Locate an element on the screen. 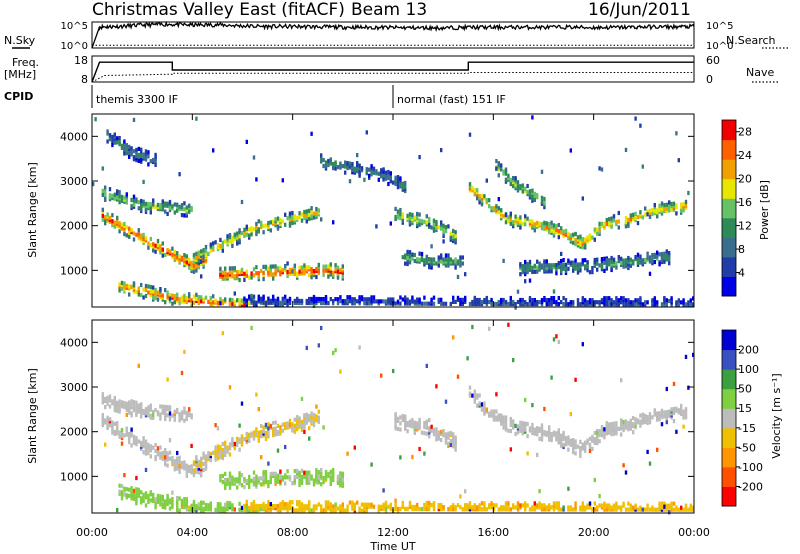 The height and width of the screenshot is (554, 800). colorbar-segment is located at coordinates (729, 149).